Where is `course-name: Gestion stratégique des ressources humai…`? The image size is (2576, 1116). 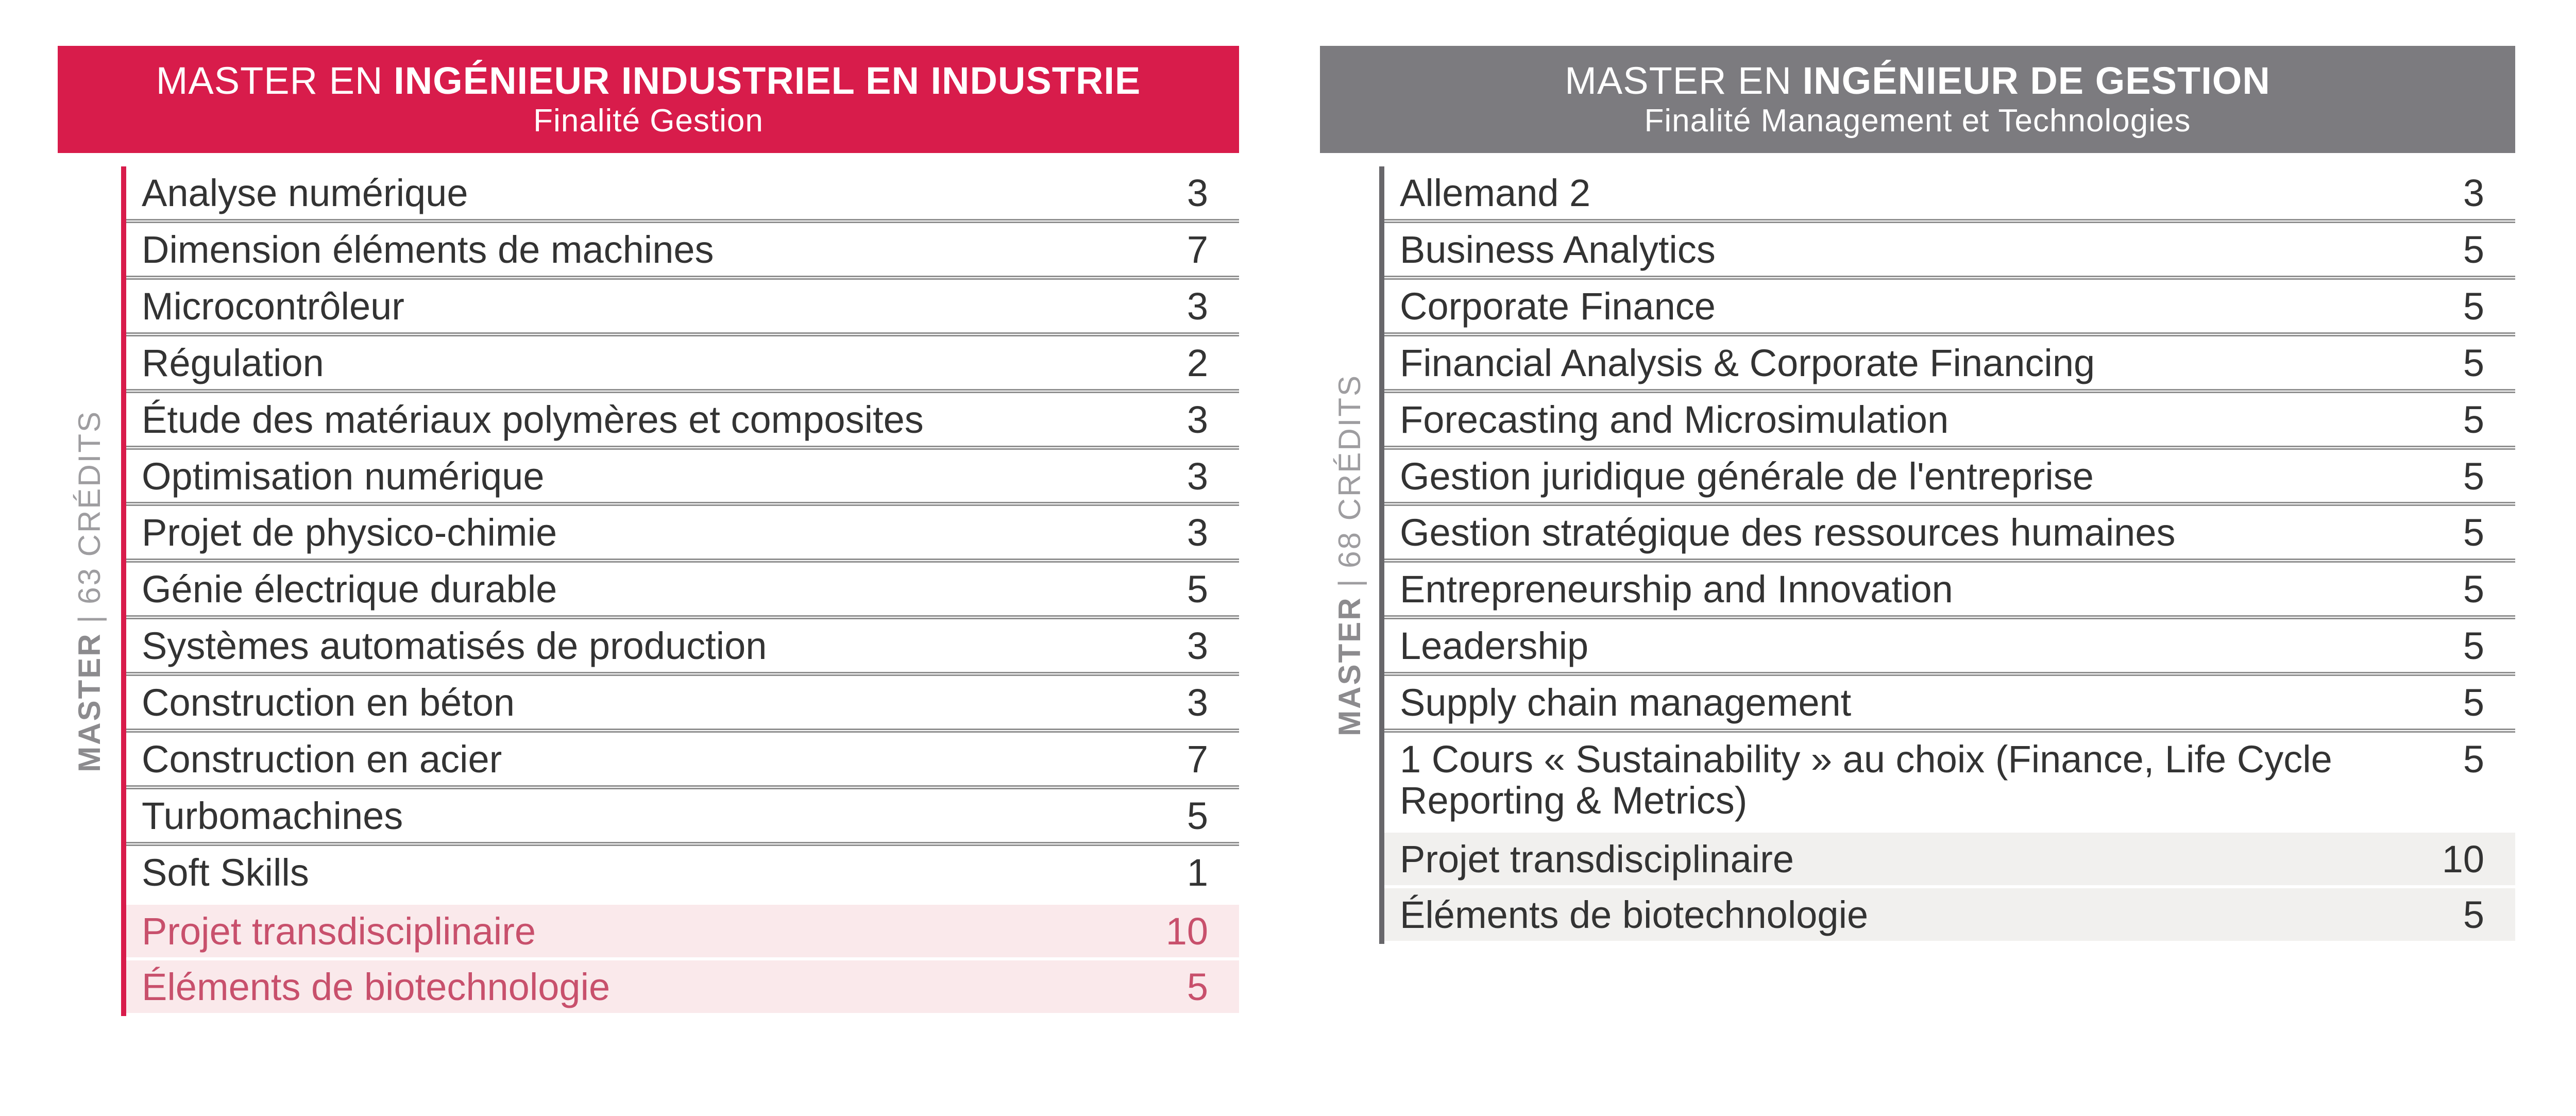 course-name: Gestion stratégique des ressources humai… is located at coordinates (1788, 532).